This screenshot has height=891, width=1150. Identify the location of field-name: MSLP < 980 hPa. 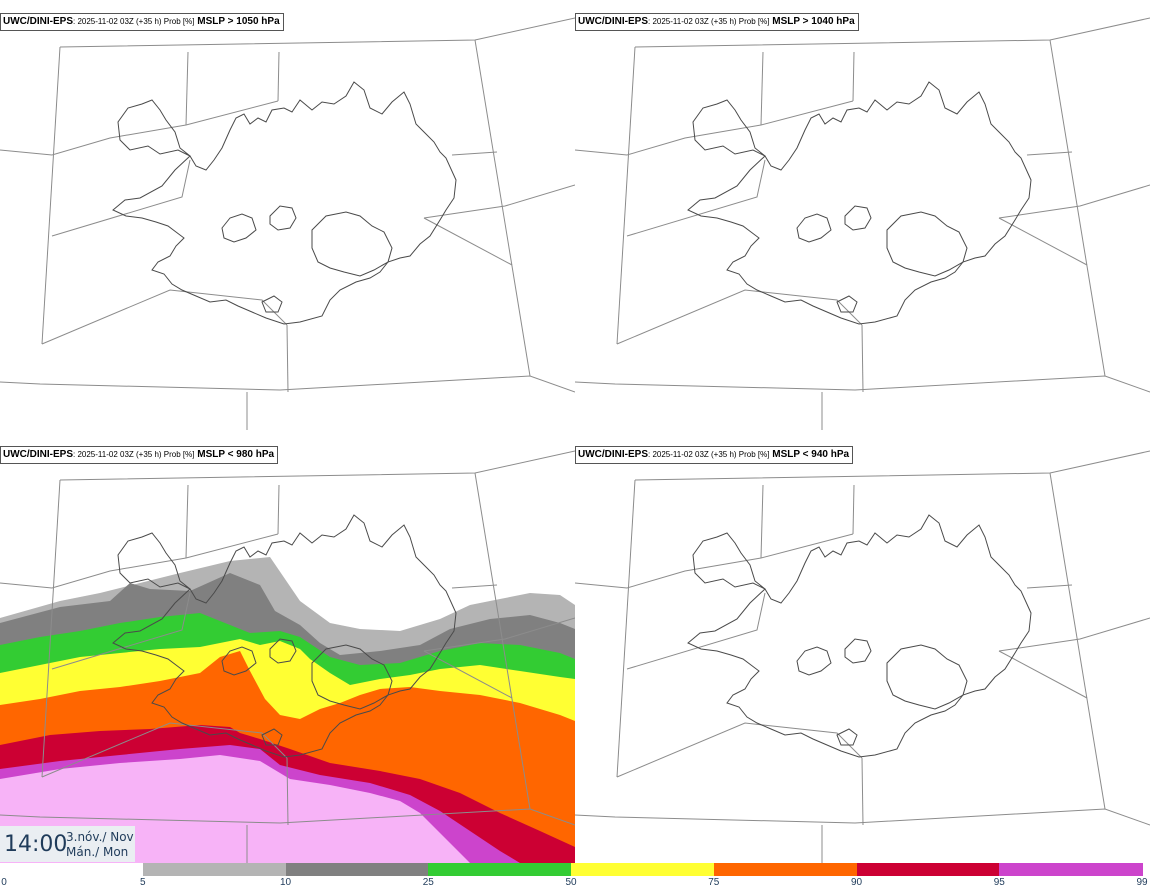
(236, 454).